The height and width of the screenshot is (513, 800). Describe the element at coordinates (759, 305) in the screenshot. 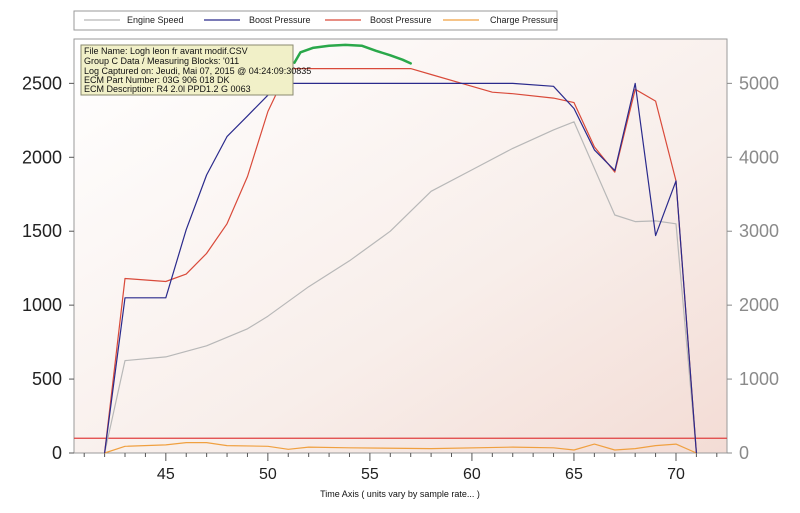

I see `y-right-tick-label: 2000` at that location.